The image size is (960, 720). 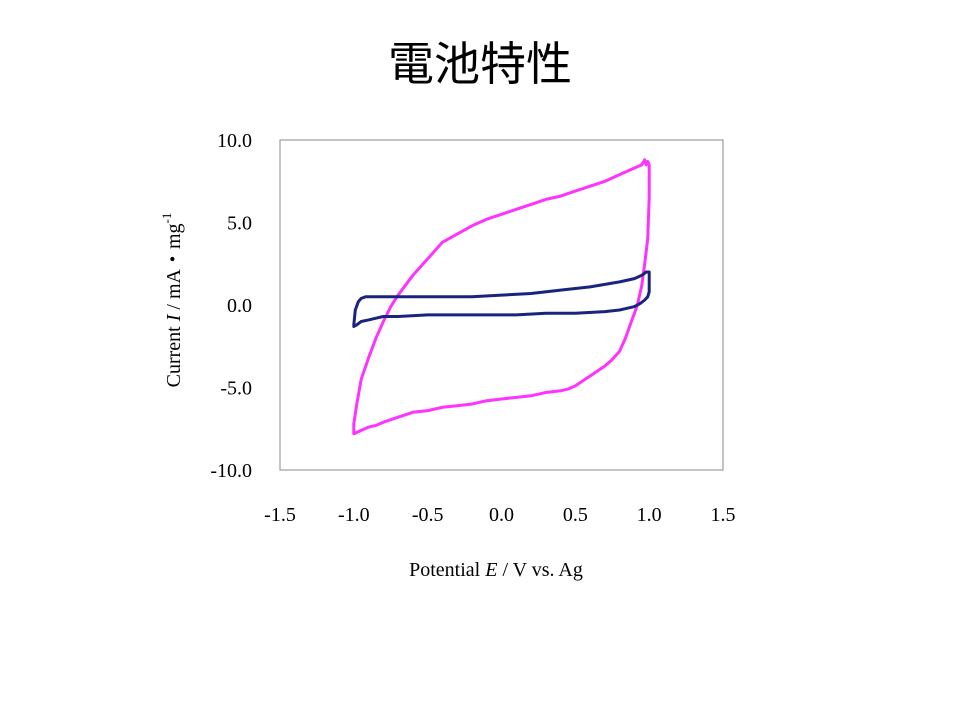 I want to click on y-tick-label: 0.0, so click(x=239, y=306).